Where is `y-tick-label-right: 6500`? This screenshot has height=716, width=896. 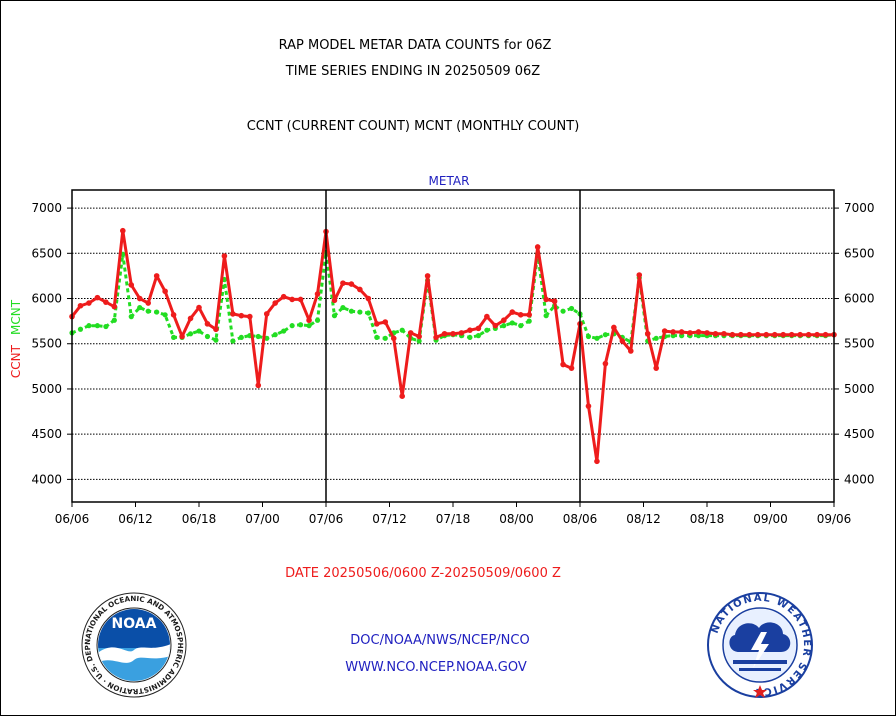
y-tick-label-right: 6500 is located at coordinates (859, 253).